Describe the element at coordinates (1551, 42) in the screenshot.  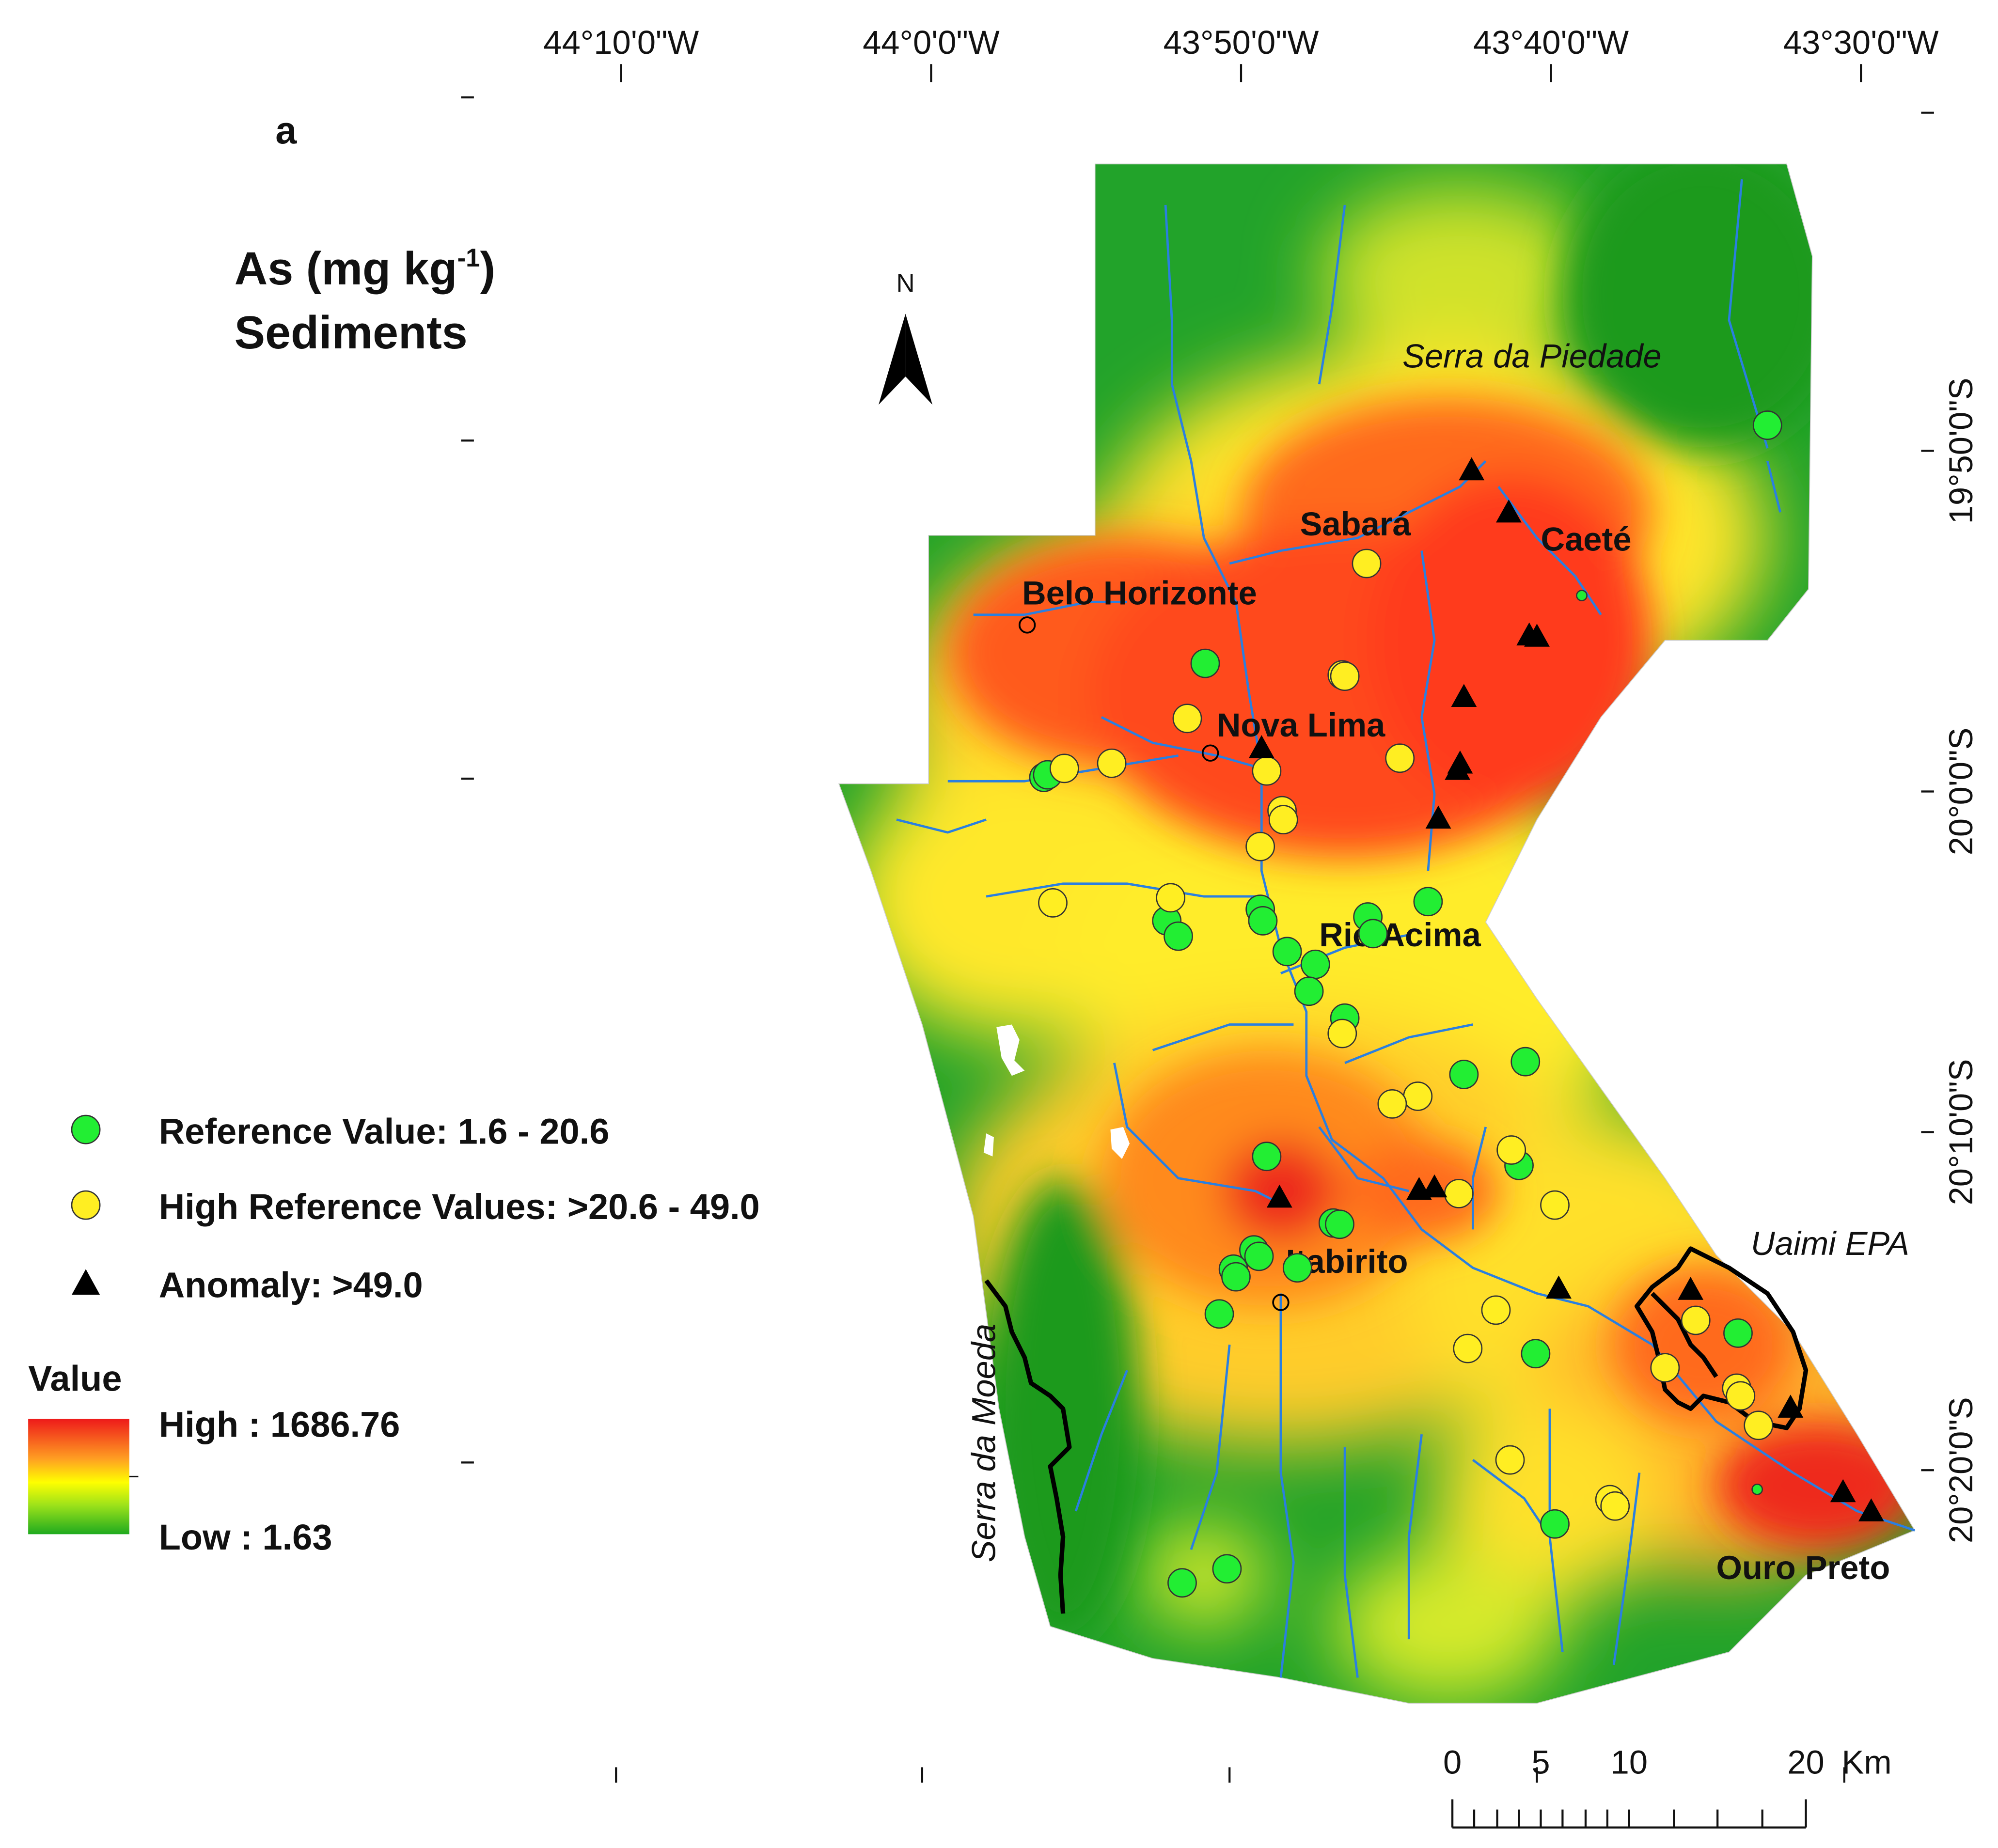
I see `lon-label-43-40: 43°40'0"W` at that location.